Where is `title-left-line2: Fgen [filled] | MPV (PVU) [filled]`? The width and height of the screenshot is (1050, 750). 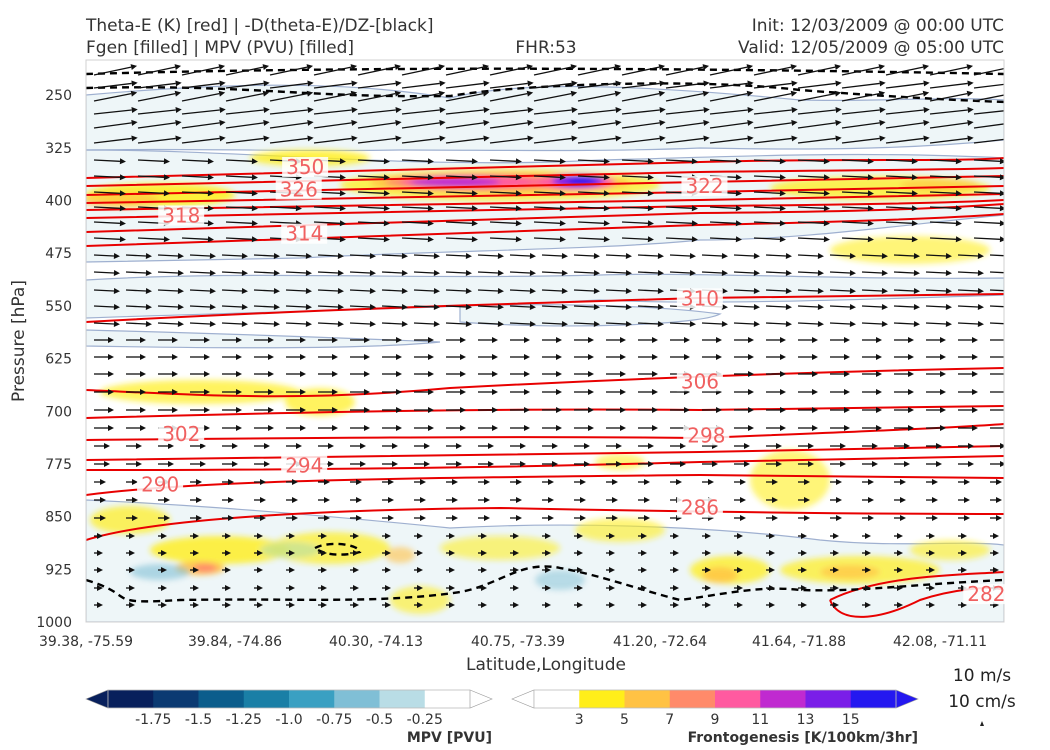
title-left-line2: Fgen [filled] | MPV (PVU) [filled] is located at coordinates (220, 48).